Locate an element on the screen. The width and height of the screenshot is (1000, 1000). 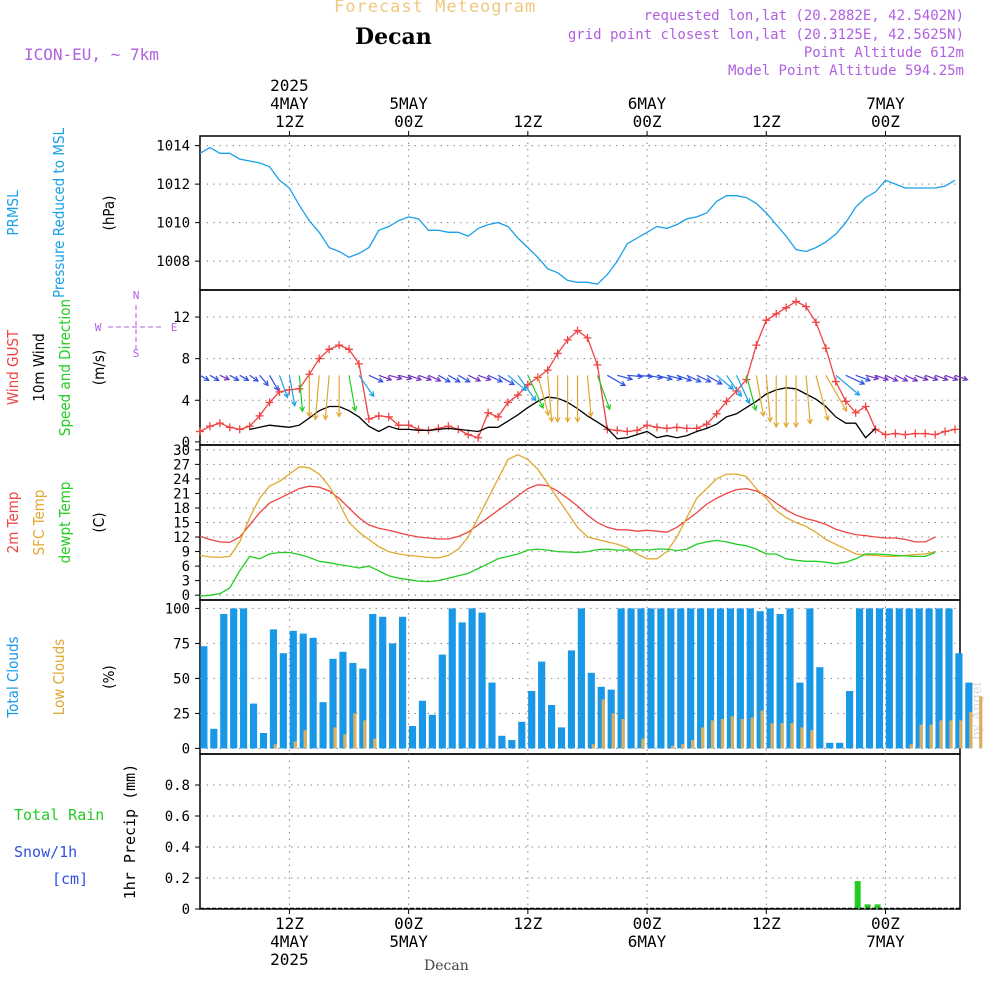
requested-location: requested lon,lat (20.2882E, 42.5402N) is located at coordinates (803, 16).